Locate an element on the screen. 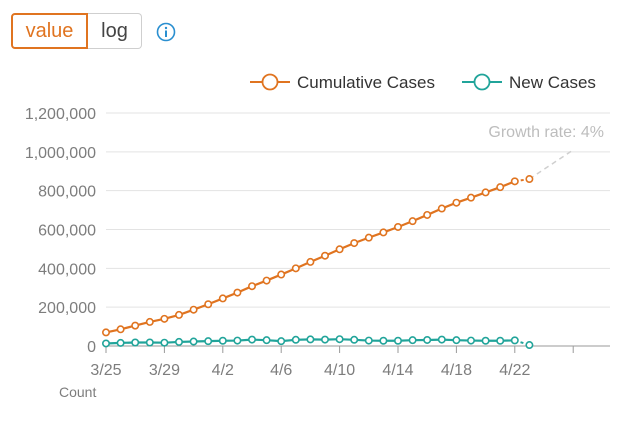 The height and width of the screenshot is (422, 640). y-tick-label: 400,000 is located at coordinates (67, 269).